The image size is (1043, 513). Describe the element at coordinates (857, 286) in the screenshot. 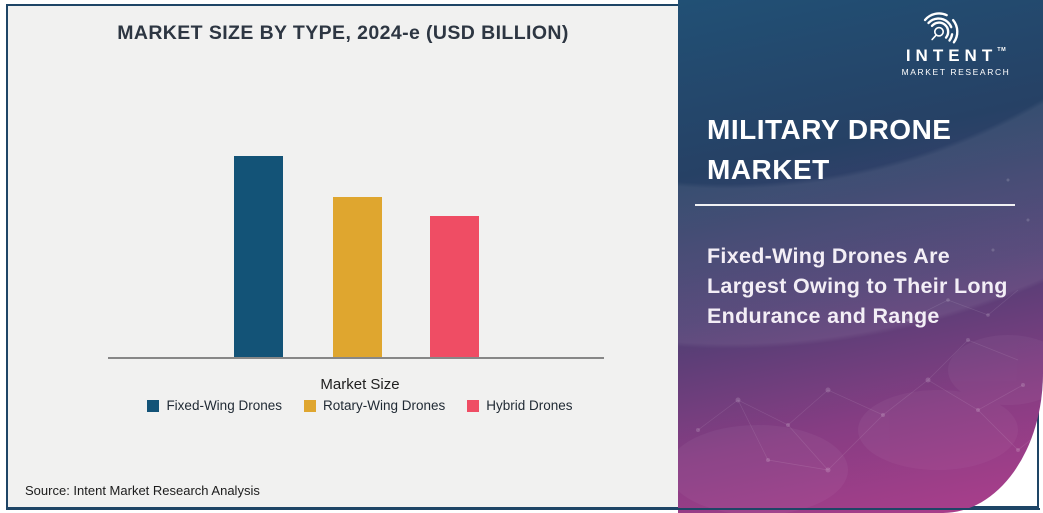

I see `panel-description-line-2: Largest Owing to Their Long` at that location.